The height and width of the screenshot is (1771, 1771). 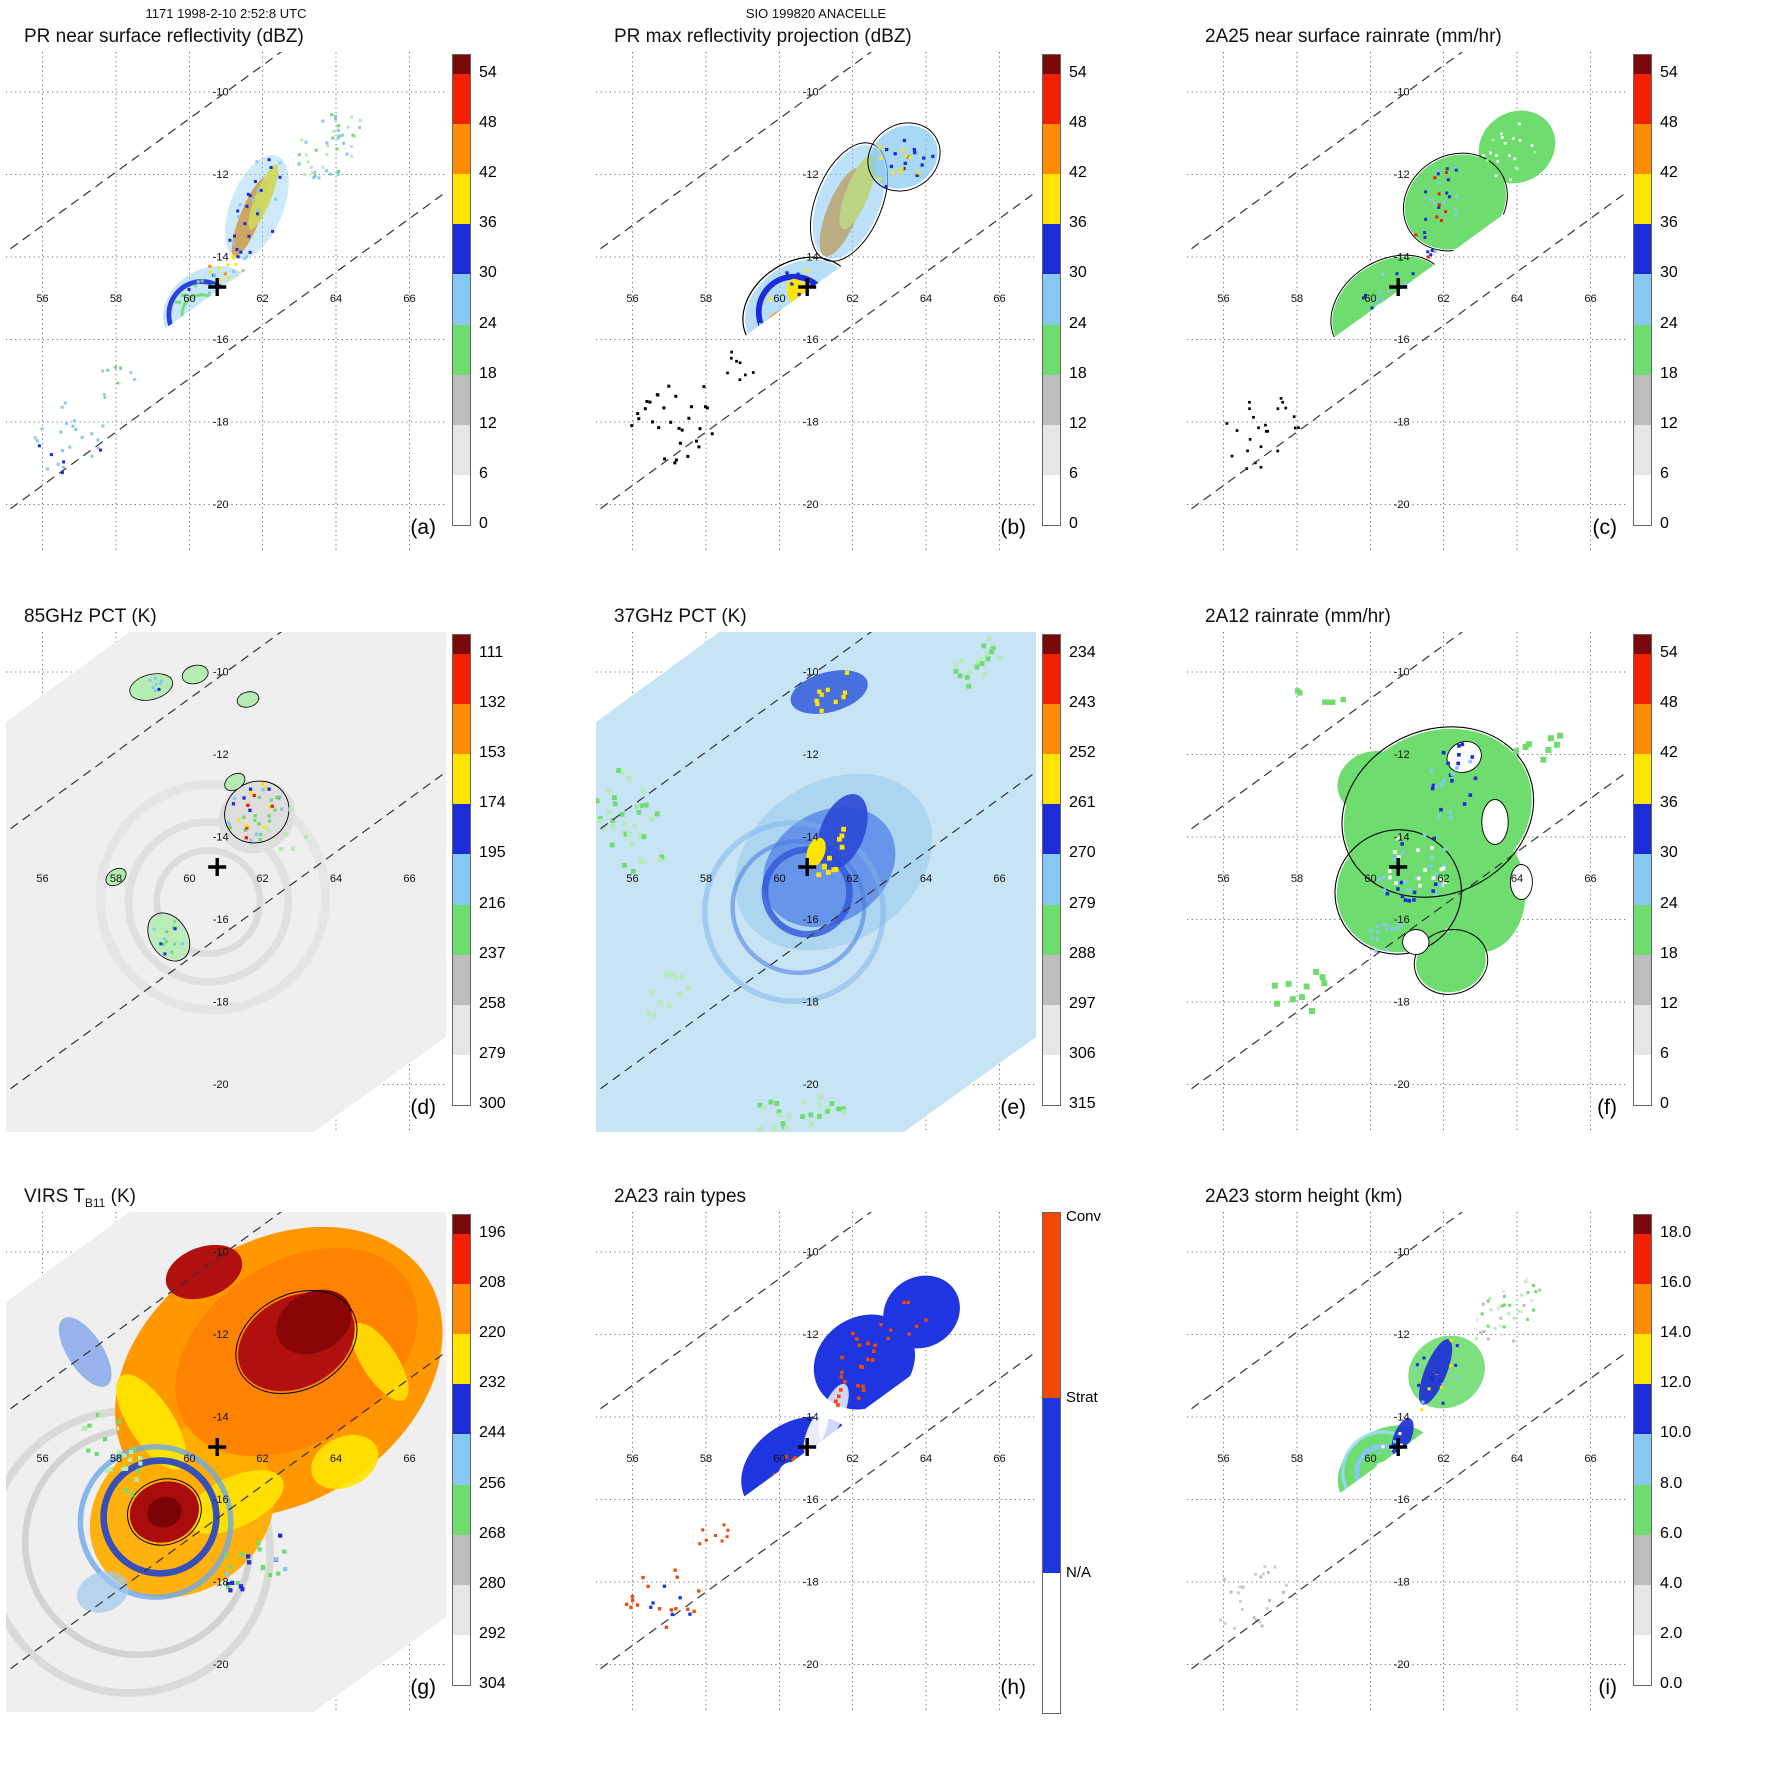 What do you see at coordinates (1398, 867) in the screenshot?
I see `storm-center-cross` at bounding box center [1398, 867].